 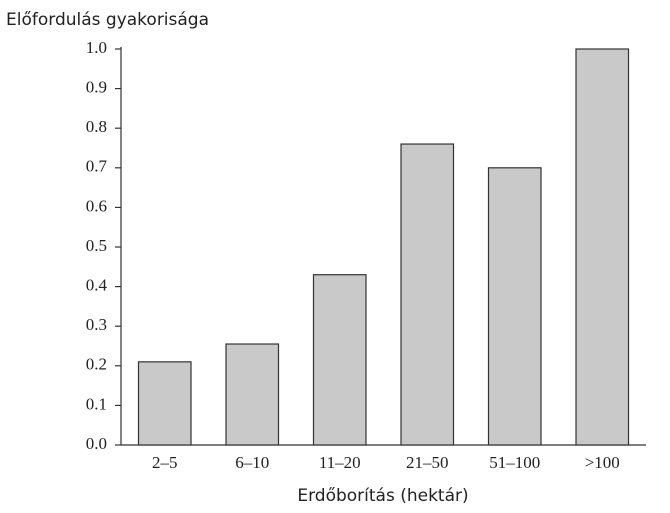 What do you see at coordinates (602, 462) in the screenshot?
I see `x-tick-label: >100` at bounding box center [602, 462].